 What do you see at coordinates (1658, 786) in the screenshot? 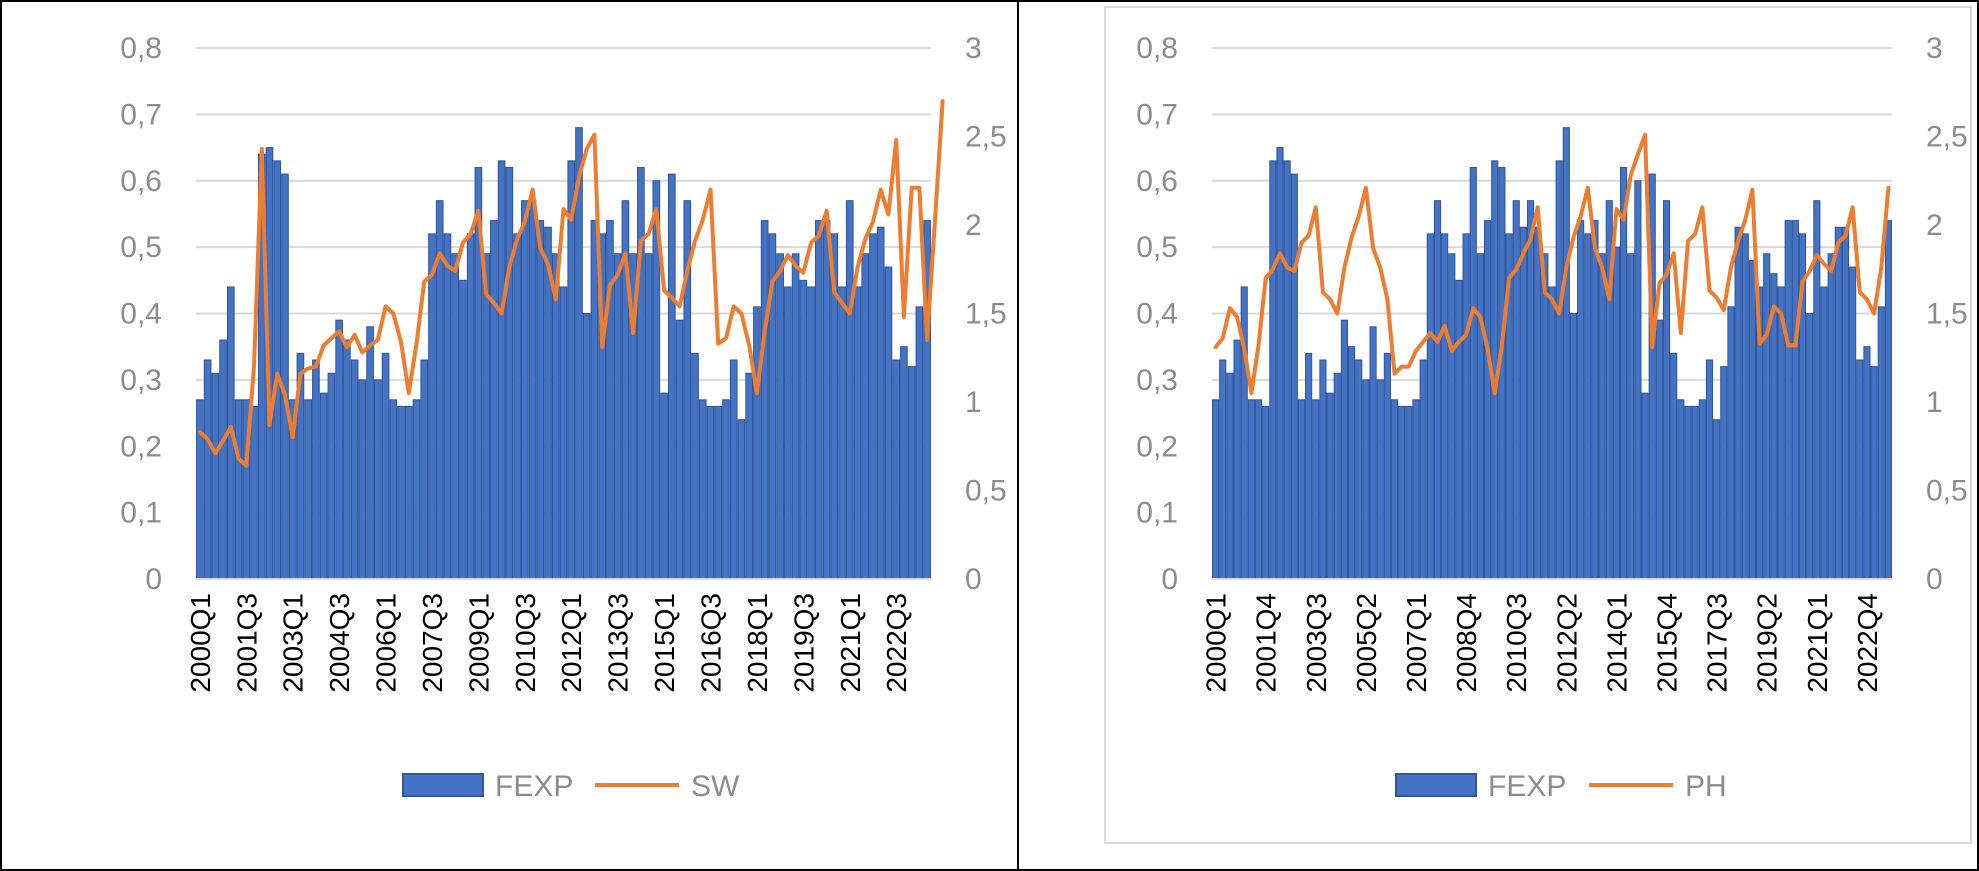
I see `legend-item-line: PH` at bounding box center [1658, 786].